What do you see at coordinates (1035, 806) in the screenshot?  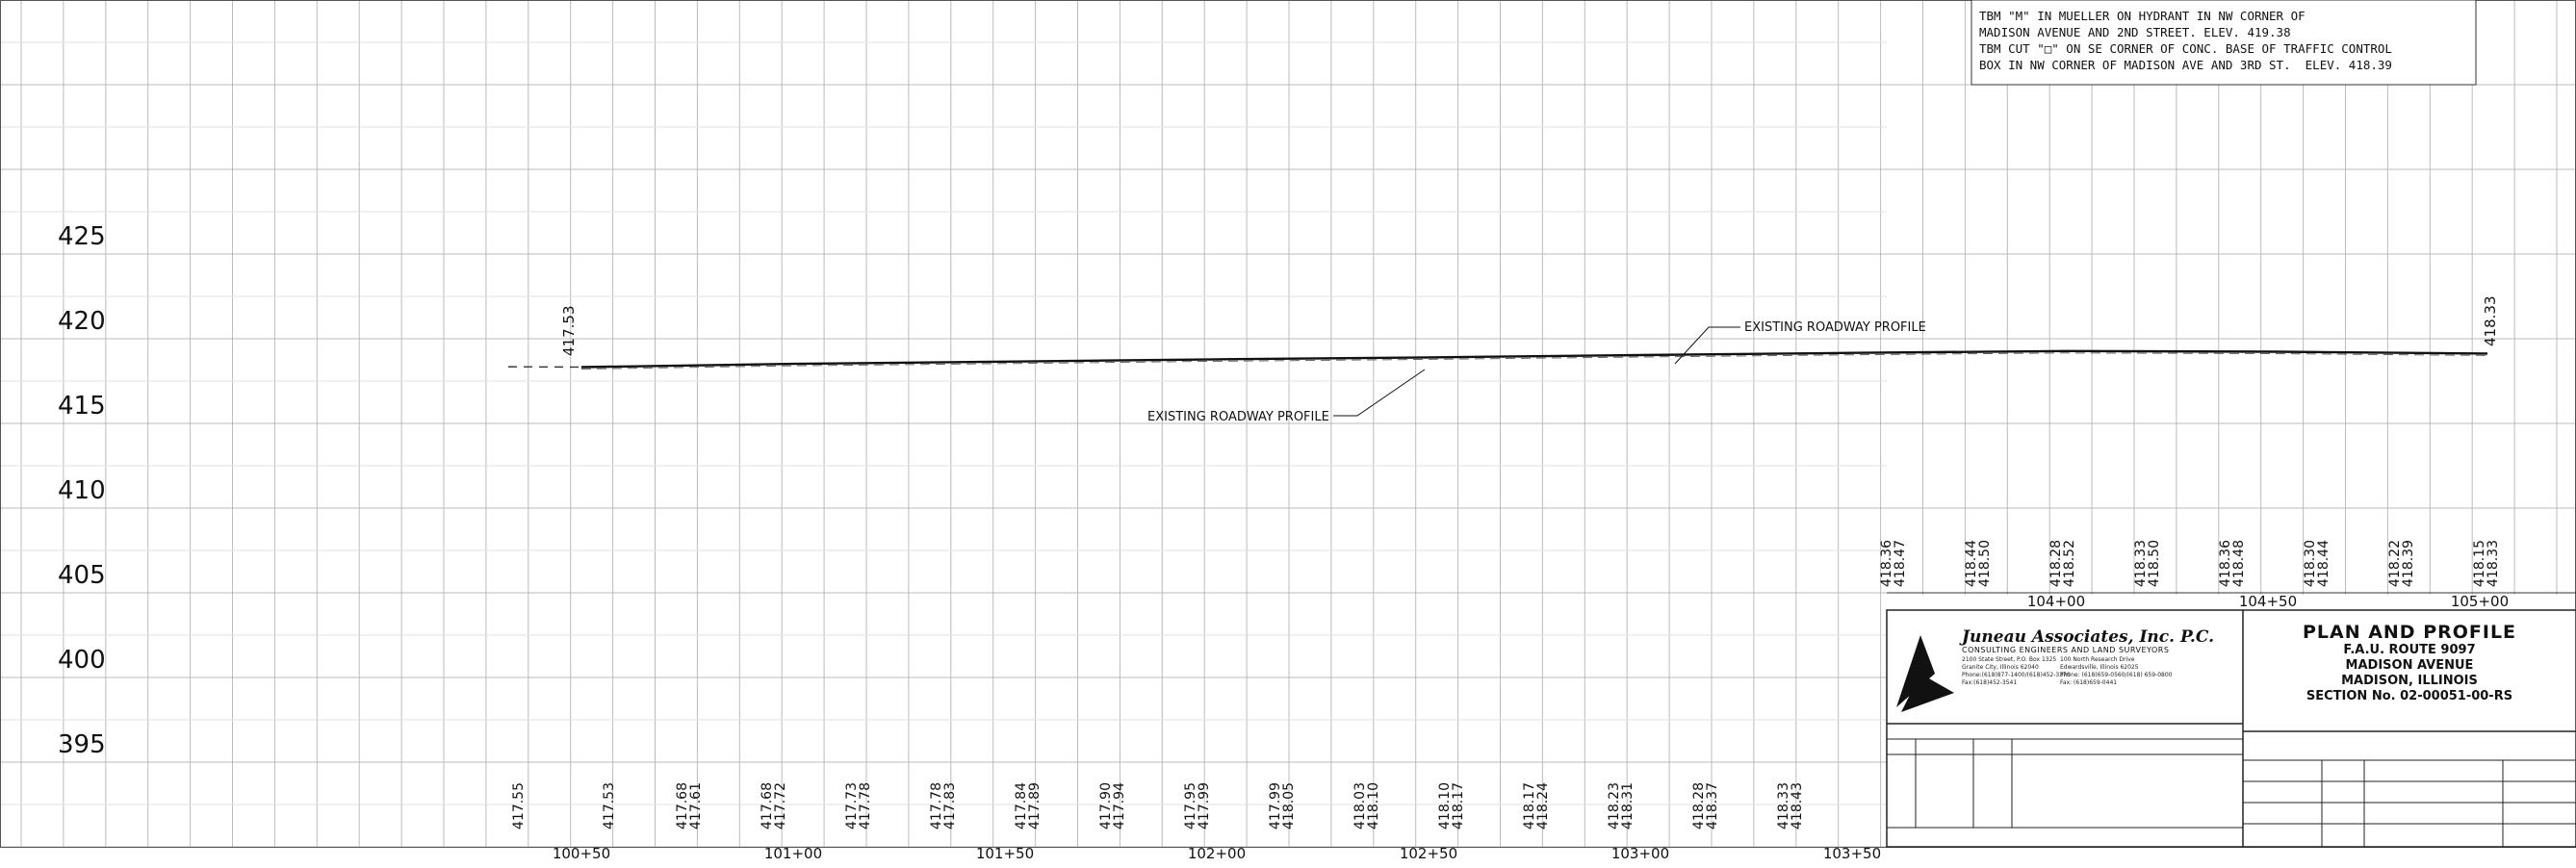 I see `elevation-label: 417.89` at bounding box center [1035, 806].